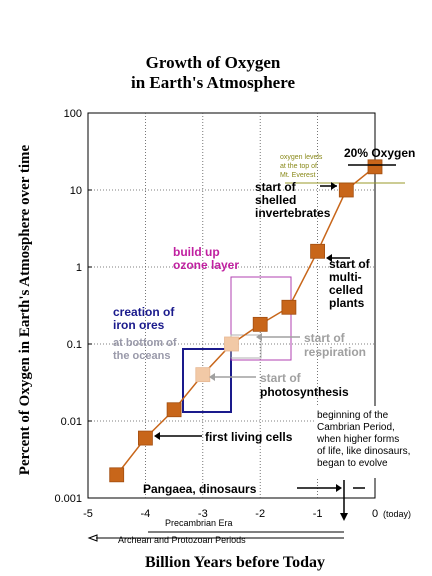  Describe the element at coordinates (363, 451) in the screenshot. I see `cambrian-label-line-4: of life, like dinosaurs,` at that location.